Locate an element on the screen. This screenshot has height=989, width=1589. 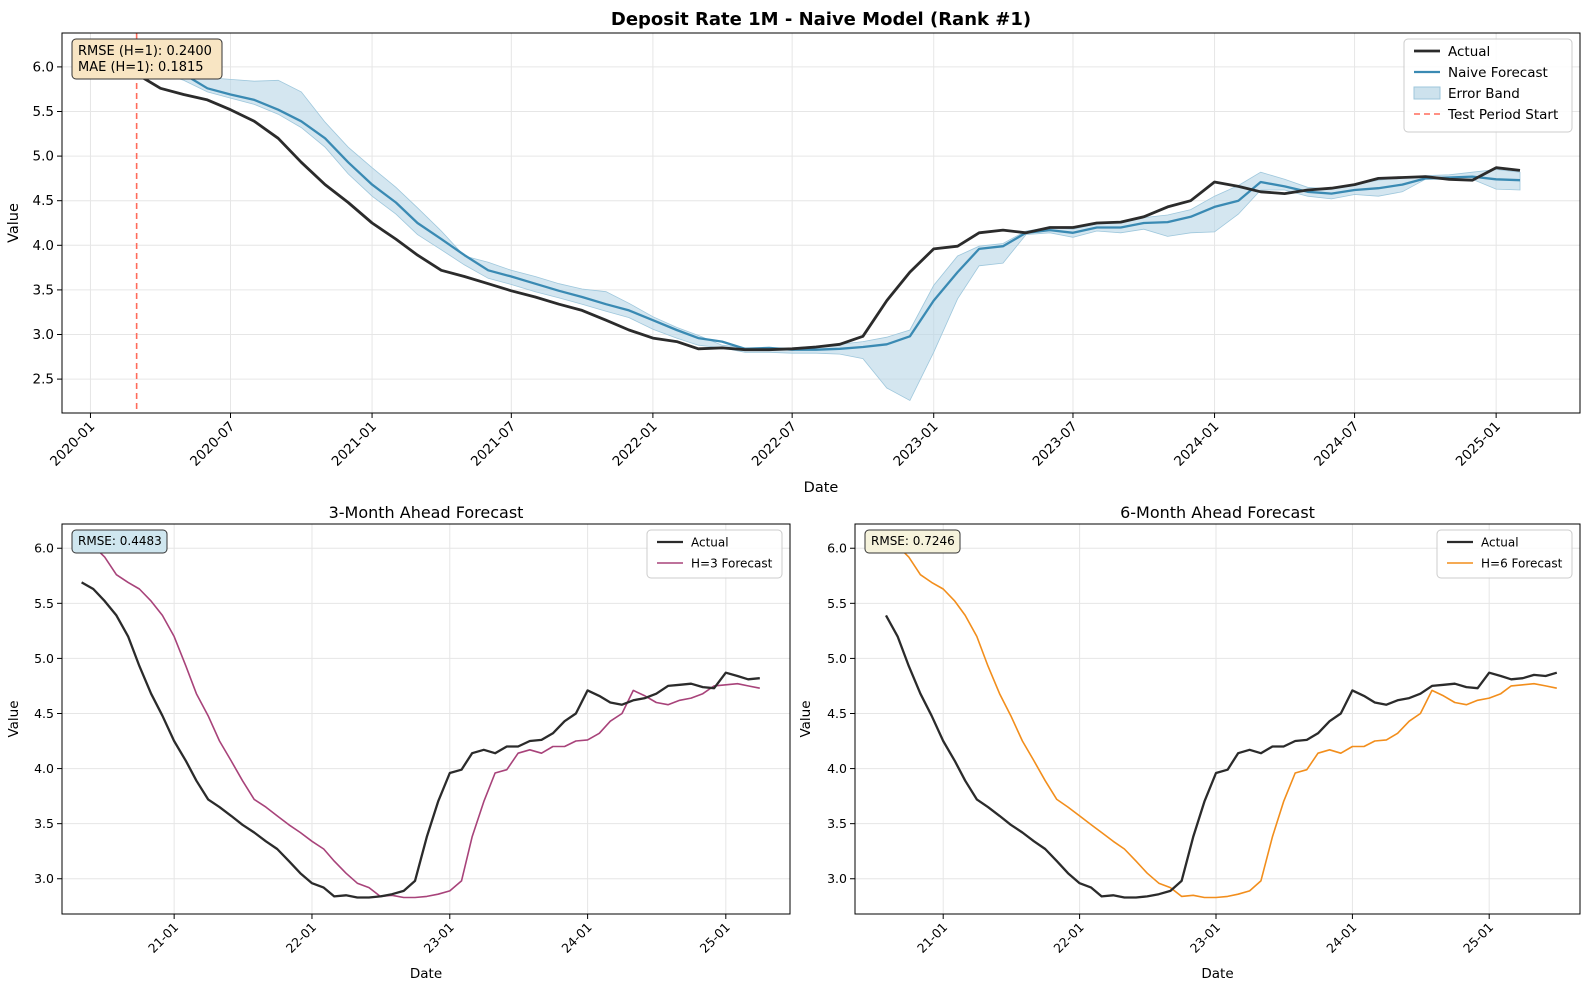
x-tick-label: 2022-07 is located at coordinates (774, 444).